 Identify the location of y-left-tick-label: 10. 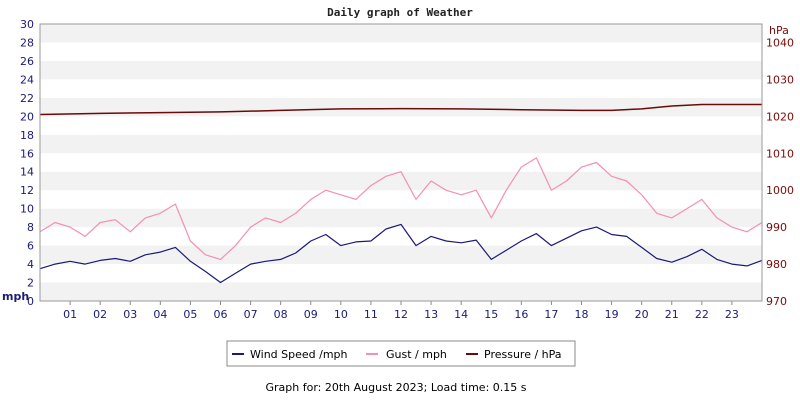
(27, 209).